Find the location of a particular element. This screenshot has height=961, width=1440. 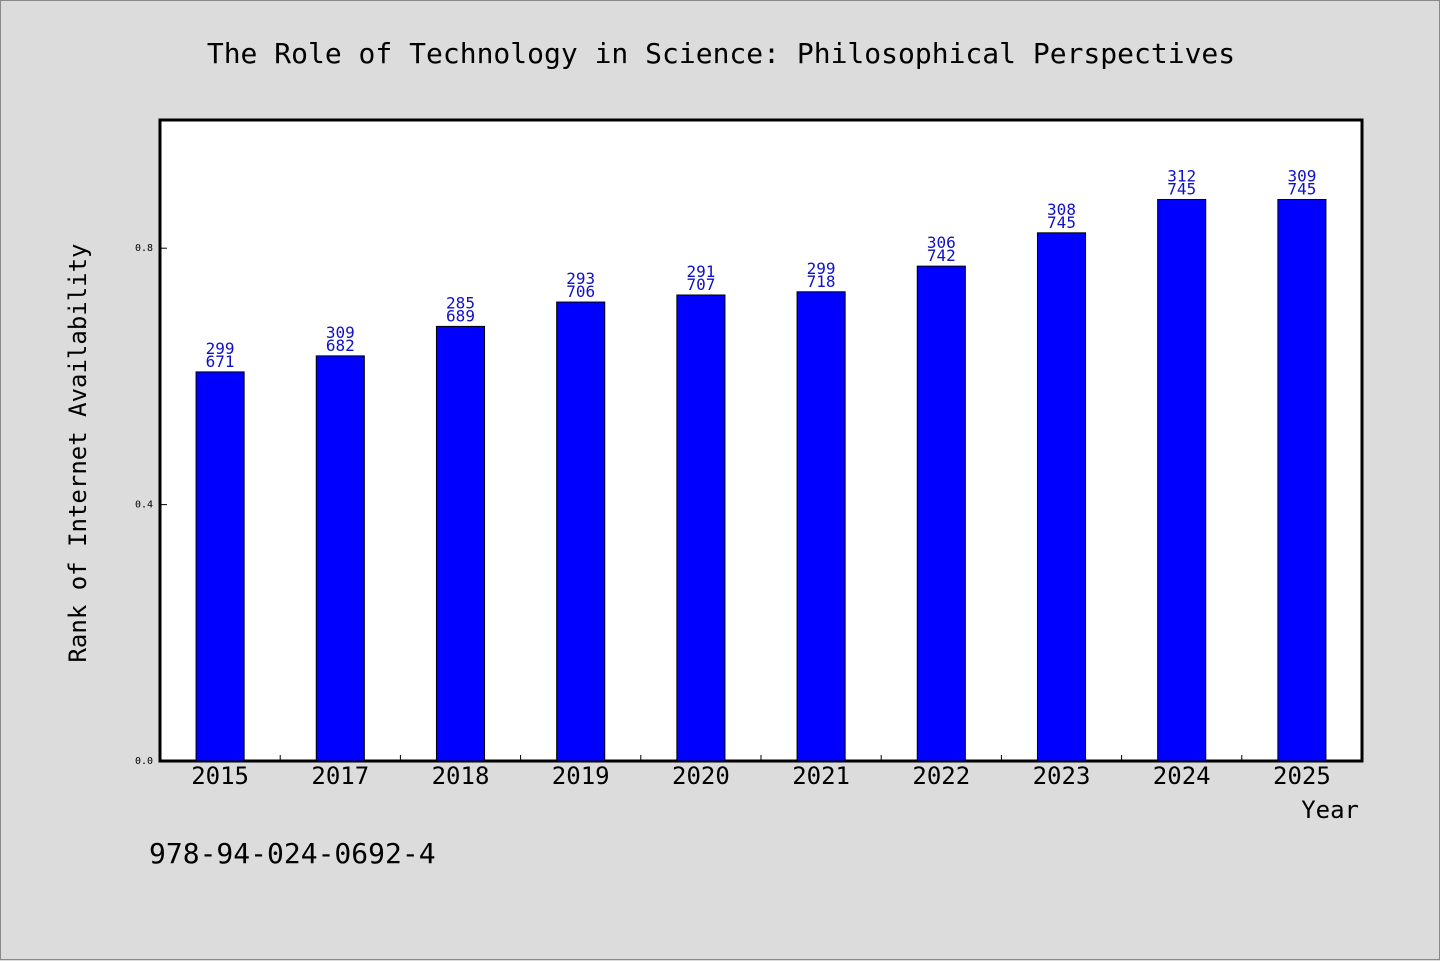

y-tick-label-0: 0.0 is located at coordinates (144, 761).